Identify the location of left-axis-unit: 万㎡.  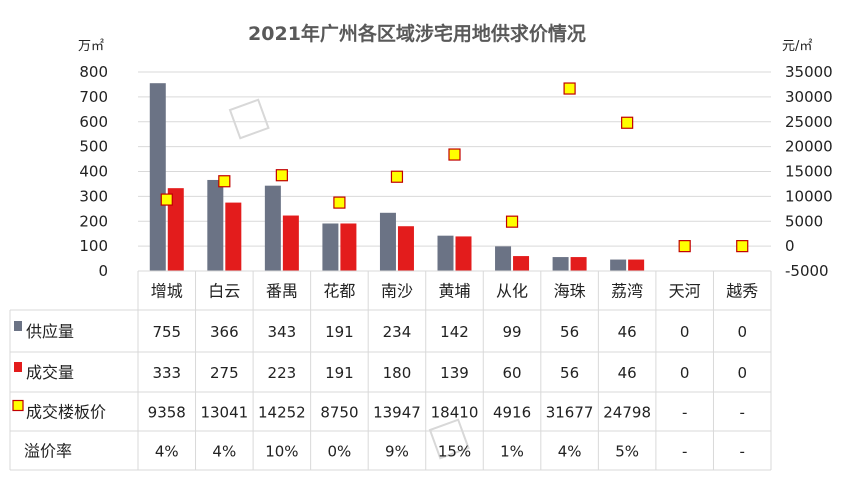
(91, 46).